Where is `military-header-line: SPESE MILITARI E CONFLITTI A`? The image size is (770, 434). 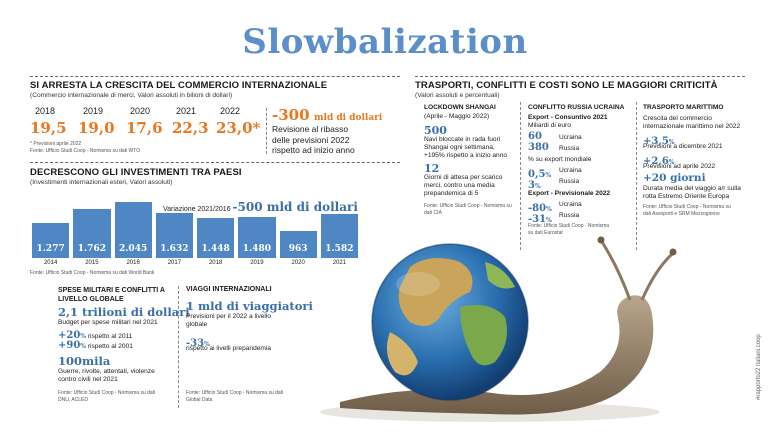
military-header-line: SPESE MILITARI E CONFLITTI A is located at coordinates (111, 290).